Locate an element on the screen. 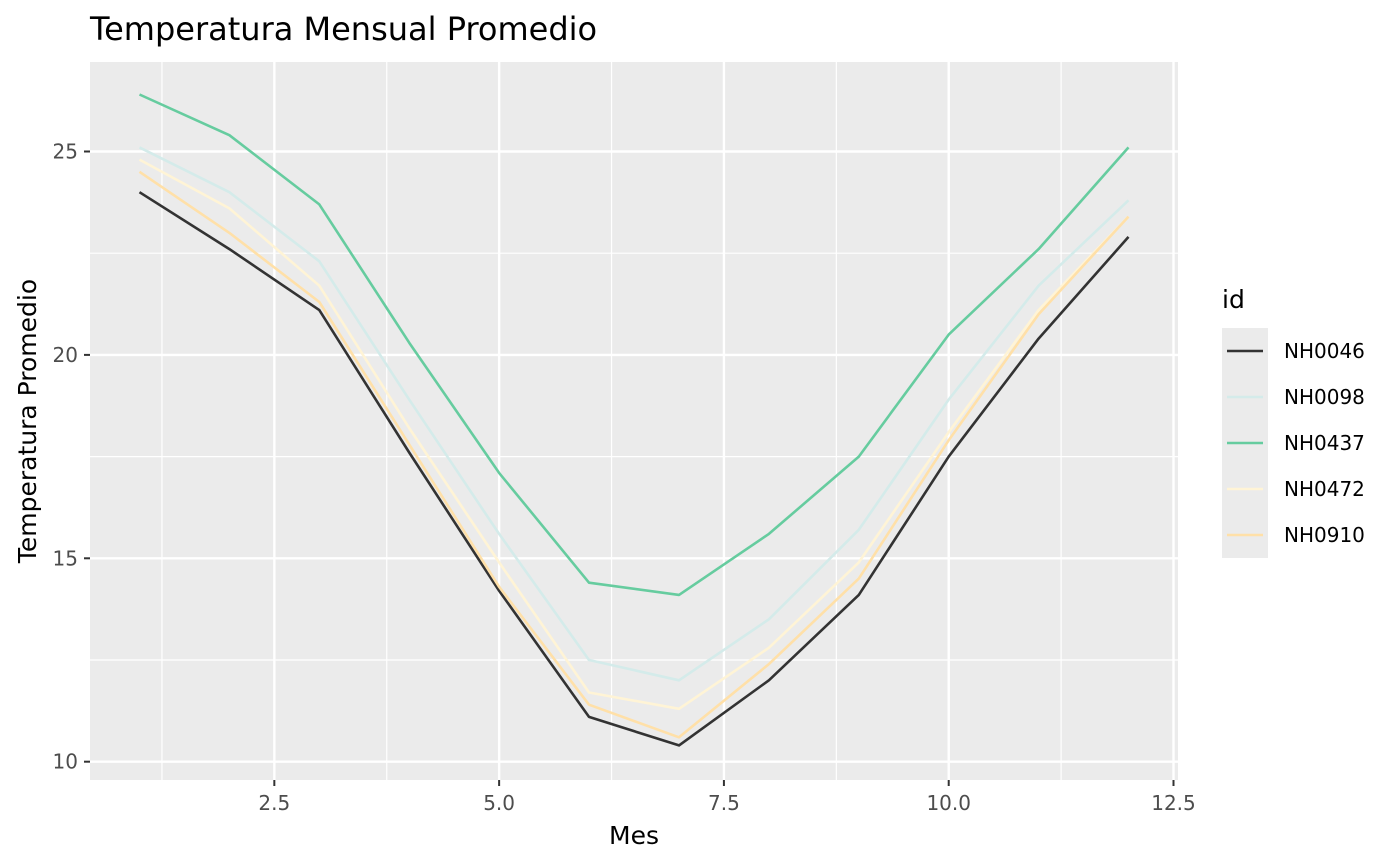  x-axis-ticks: 2.5 5.0 7.5 10.0 12.5 is located at coordinates (727, 797).